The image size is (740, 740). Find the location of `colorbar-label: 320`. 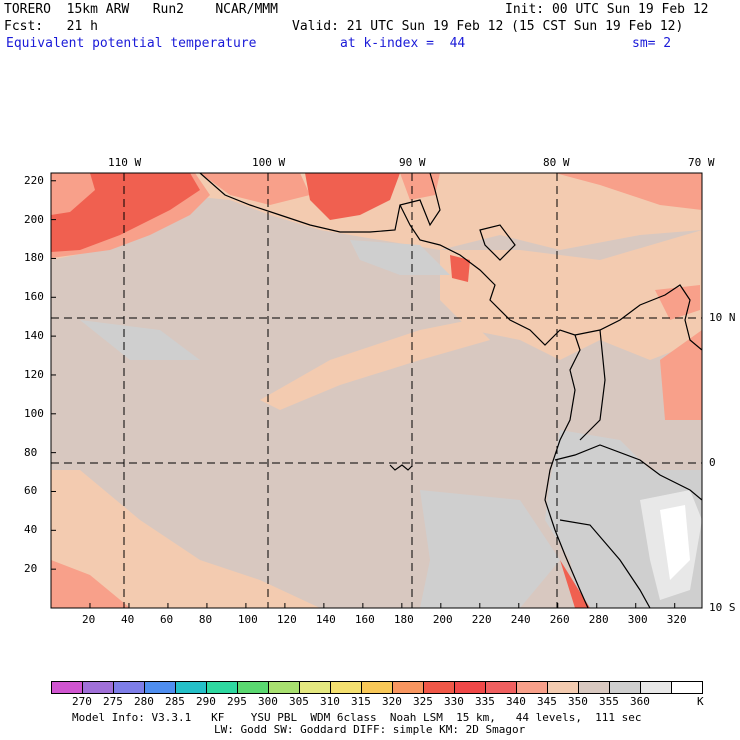

colorbar-label: 320 is located at coordinates (392, 701).